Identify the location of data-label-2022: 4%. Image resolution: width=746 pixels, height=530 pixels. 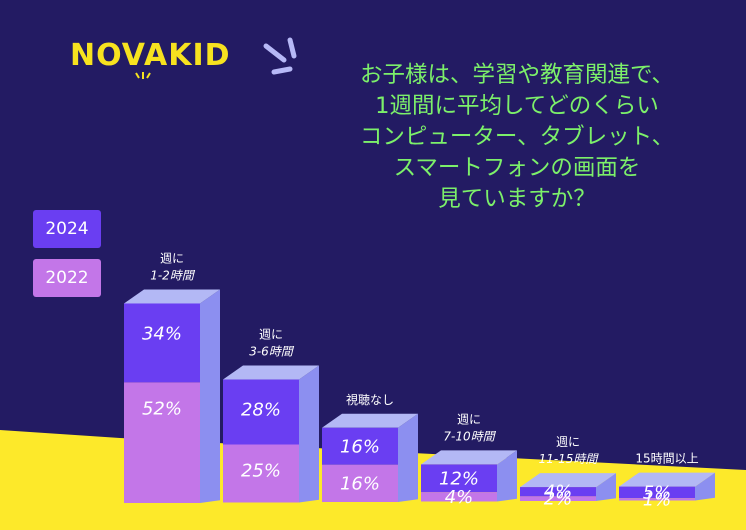
(459, 497).